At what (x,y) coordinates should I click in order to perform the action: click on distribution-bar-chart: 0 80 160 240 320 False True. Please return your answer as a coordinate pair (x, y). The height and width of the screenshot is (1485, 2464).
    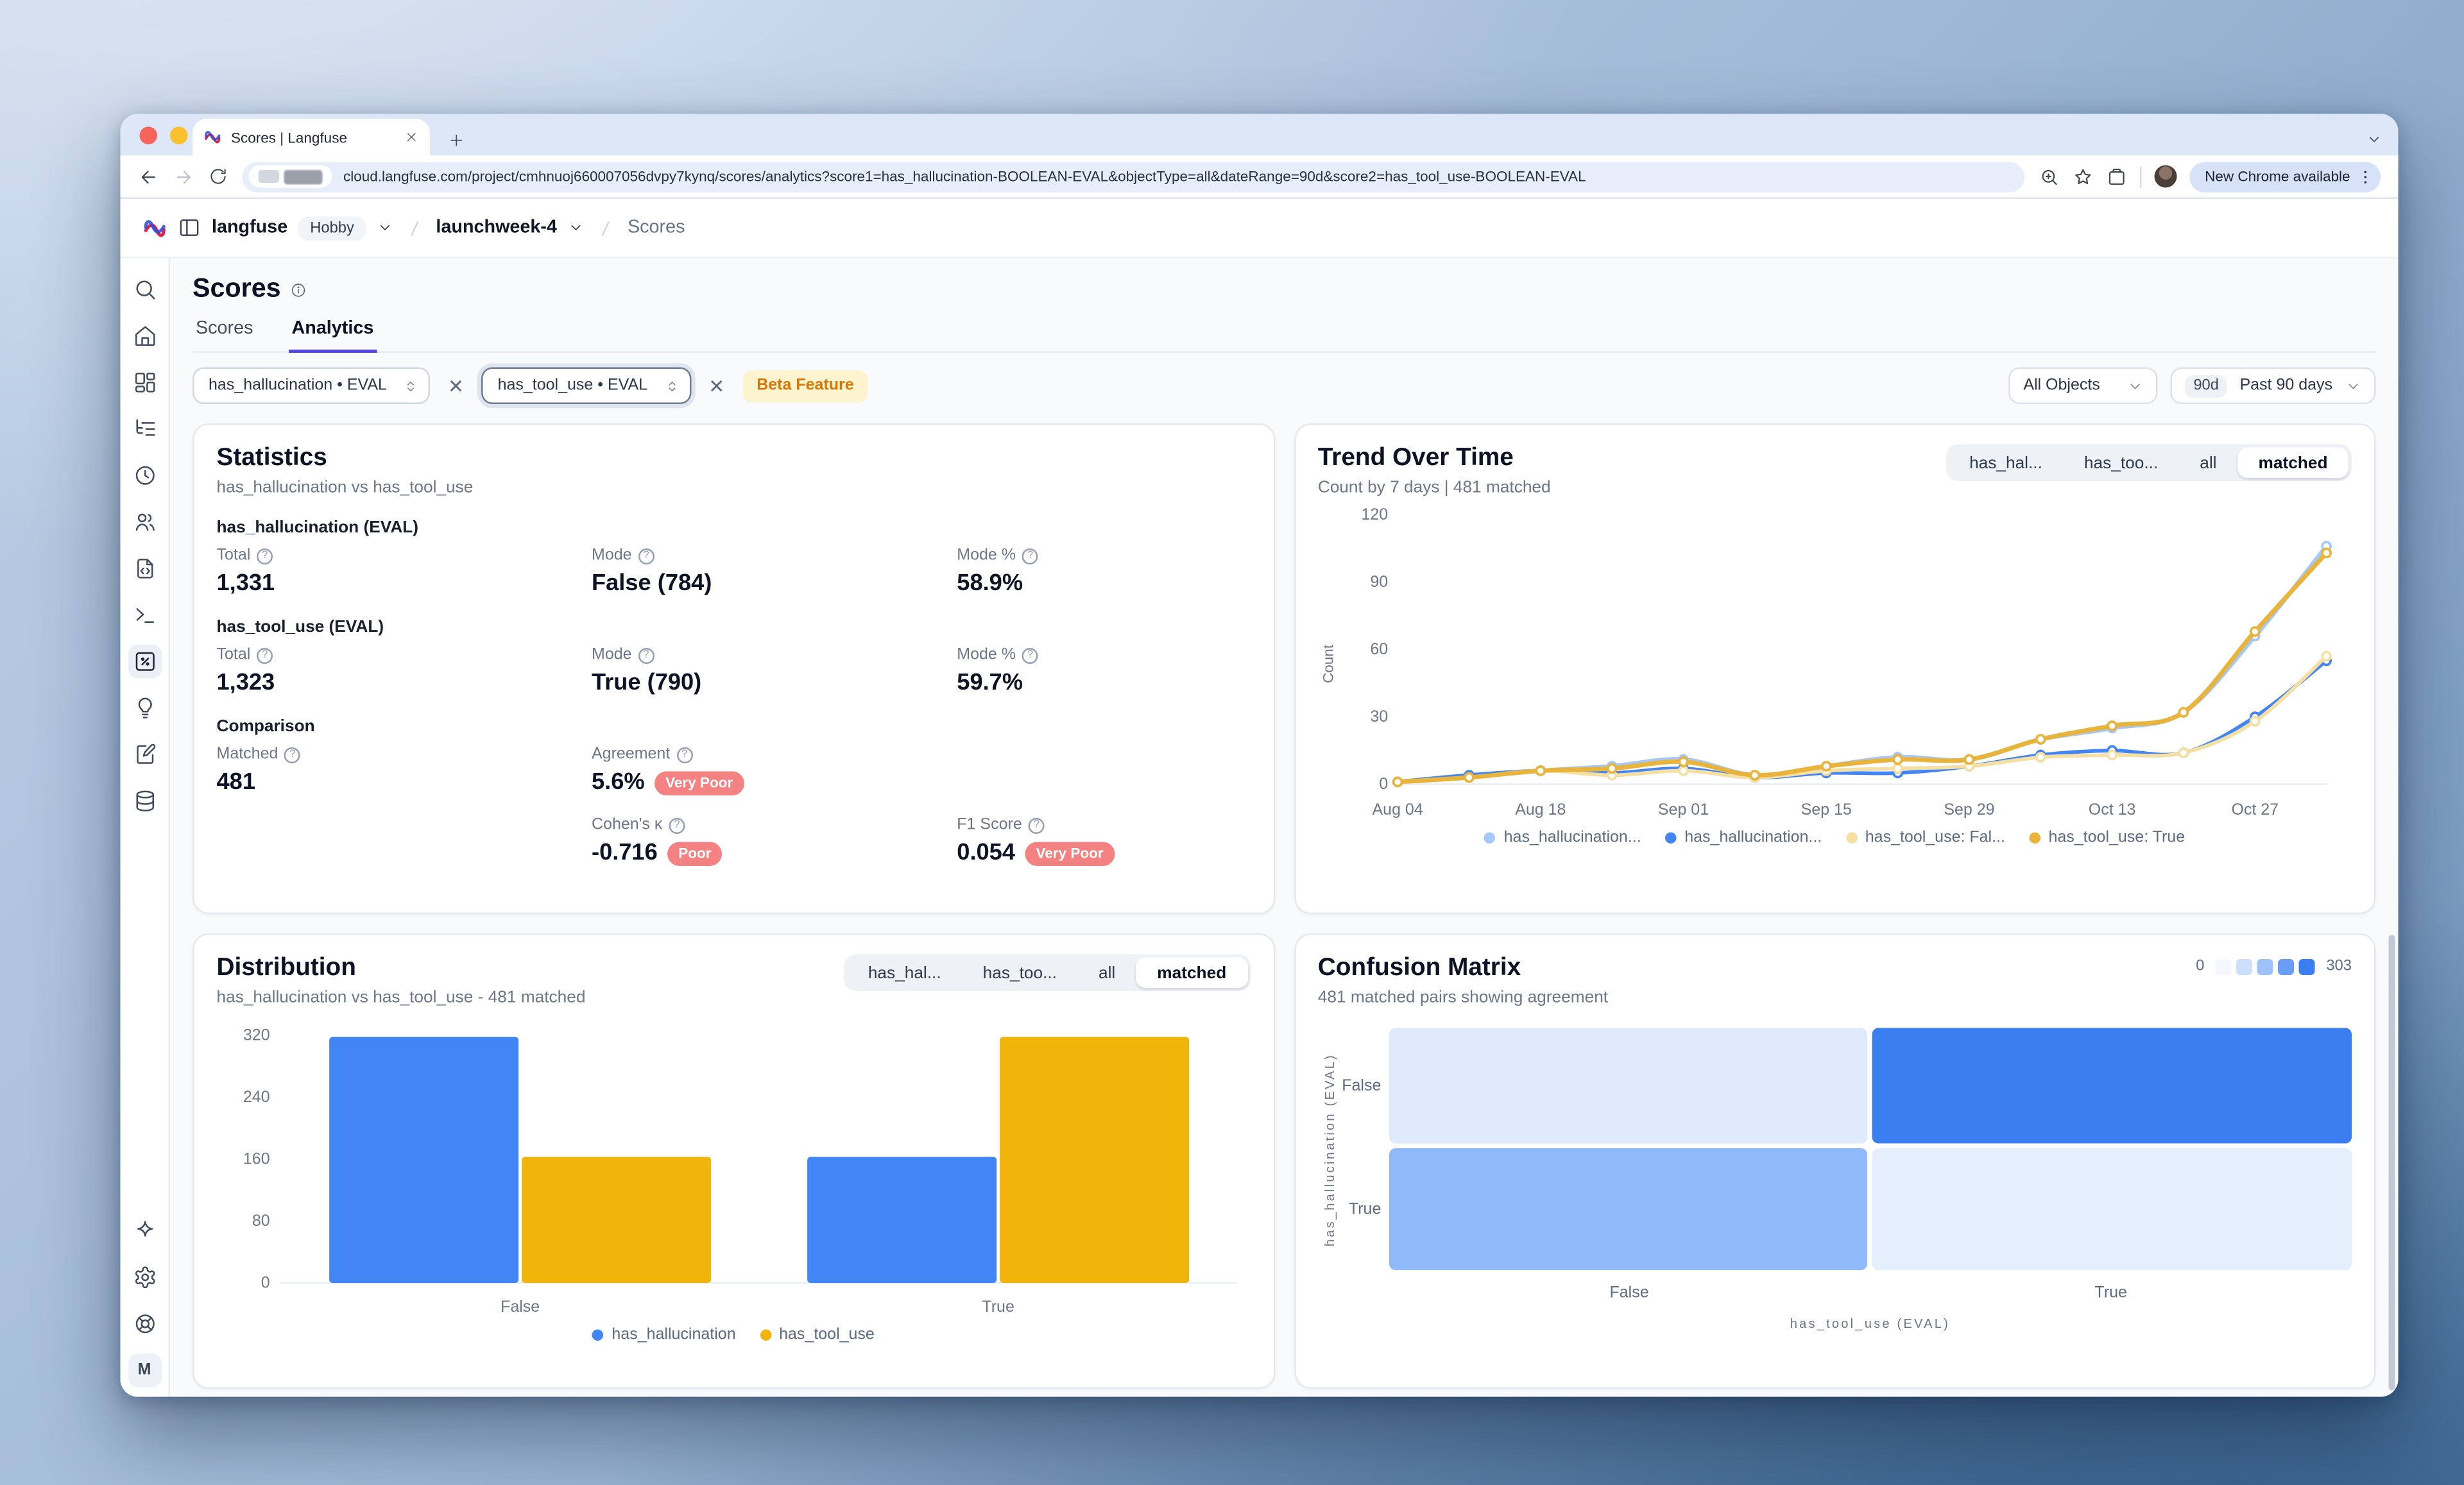
    Looking at the image, I should click on (734, 1167).